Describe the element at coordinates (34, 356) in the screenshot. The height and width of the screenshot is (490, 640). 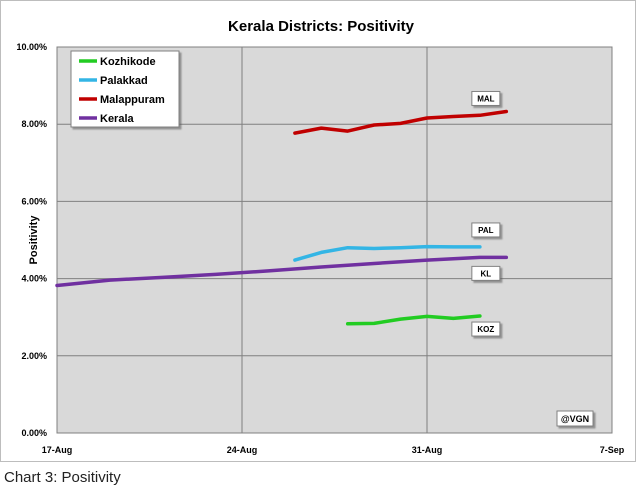
I see `y-tick-label: 2.00%` at that location.